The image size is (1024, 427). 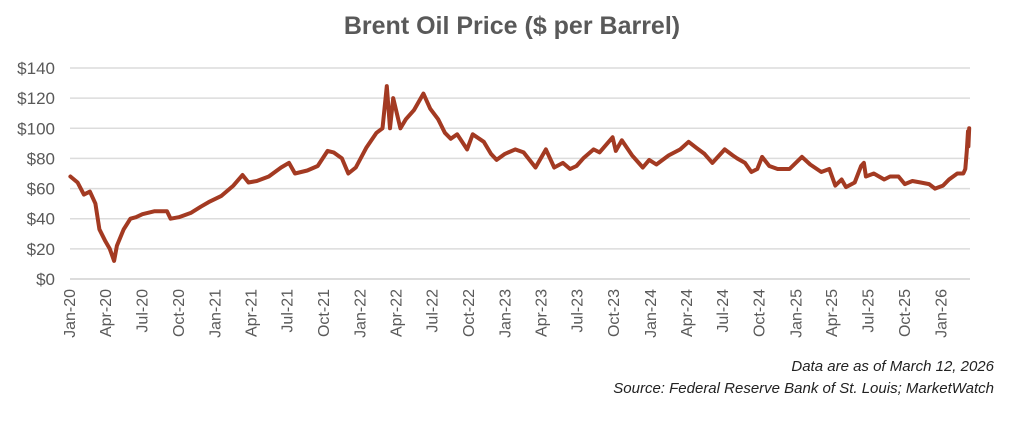 What do you see at coordinates (614, 313) in the screenshot?
I see `x-tick-label: Oct-23` at bounding box center [614, 313].